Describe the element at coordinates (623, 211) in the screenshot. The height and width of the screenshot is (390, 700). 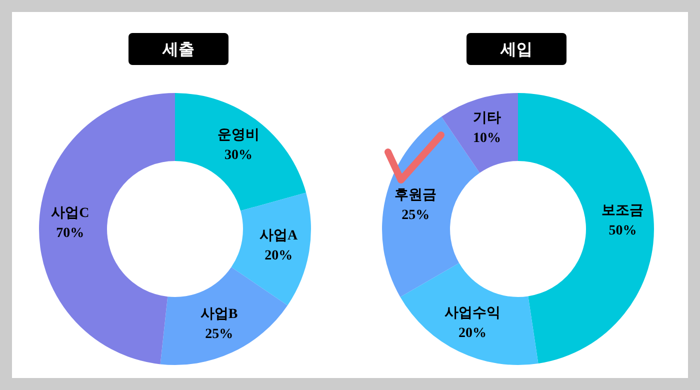
I see `slice-label: 보조금` at that location.